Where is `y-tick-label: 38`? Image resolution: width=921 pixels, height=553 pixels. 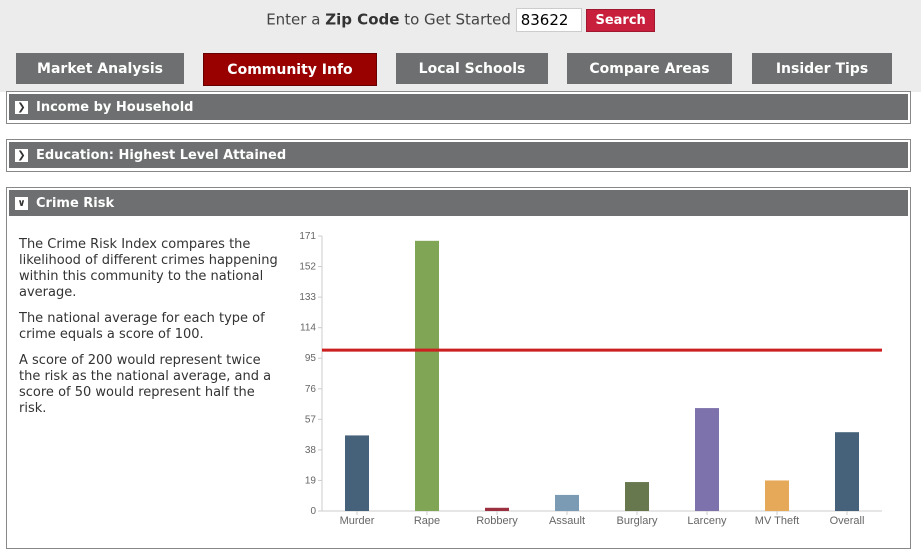 y-tick-label: 38 is located at coordinates (311, 450).